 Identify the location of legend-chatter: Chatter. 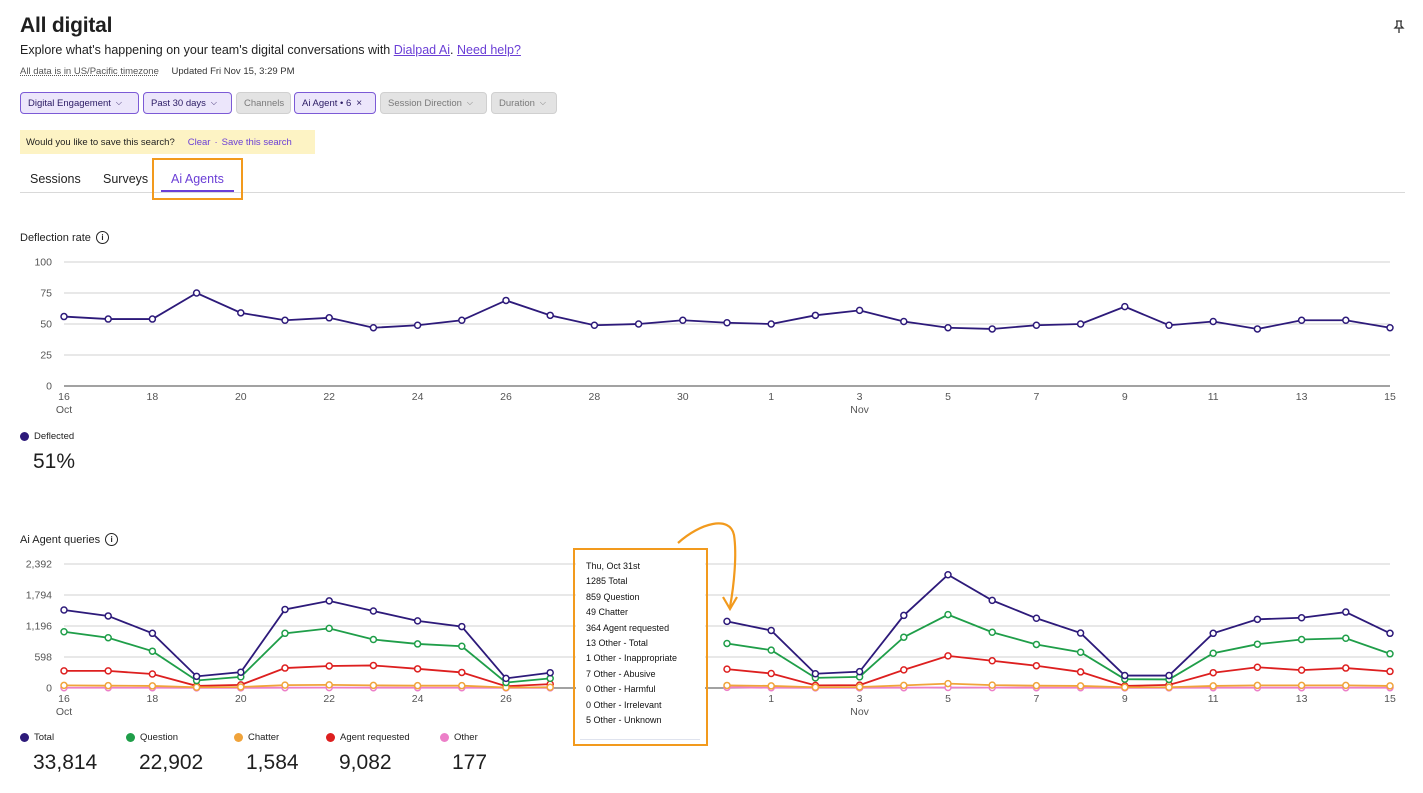
(256, 737).